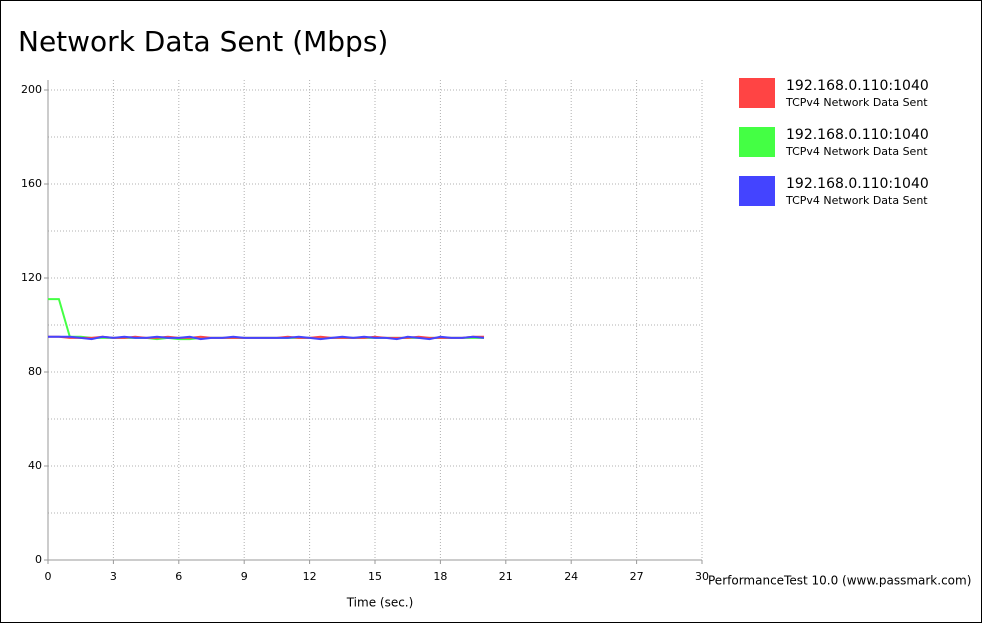 This screenshot has height=623, width=982. Describe the element at coordinates (506, 576) in the screenshot. I see `x-tick-label: 21` at that location.